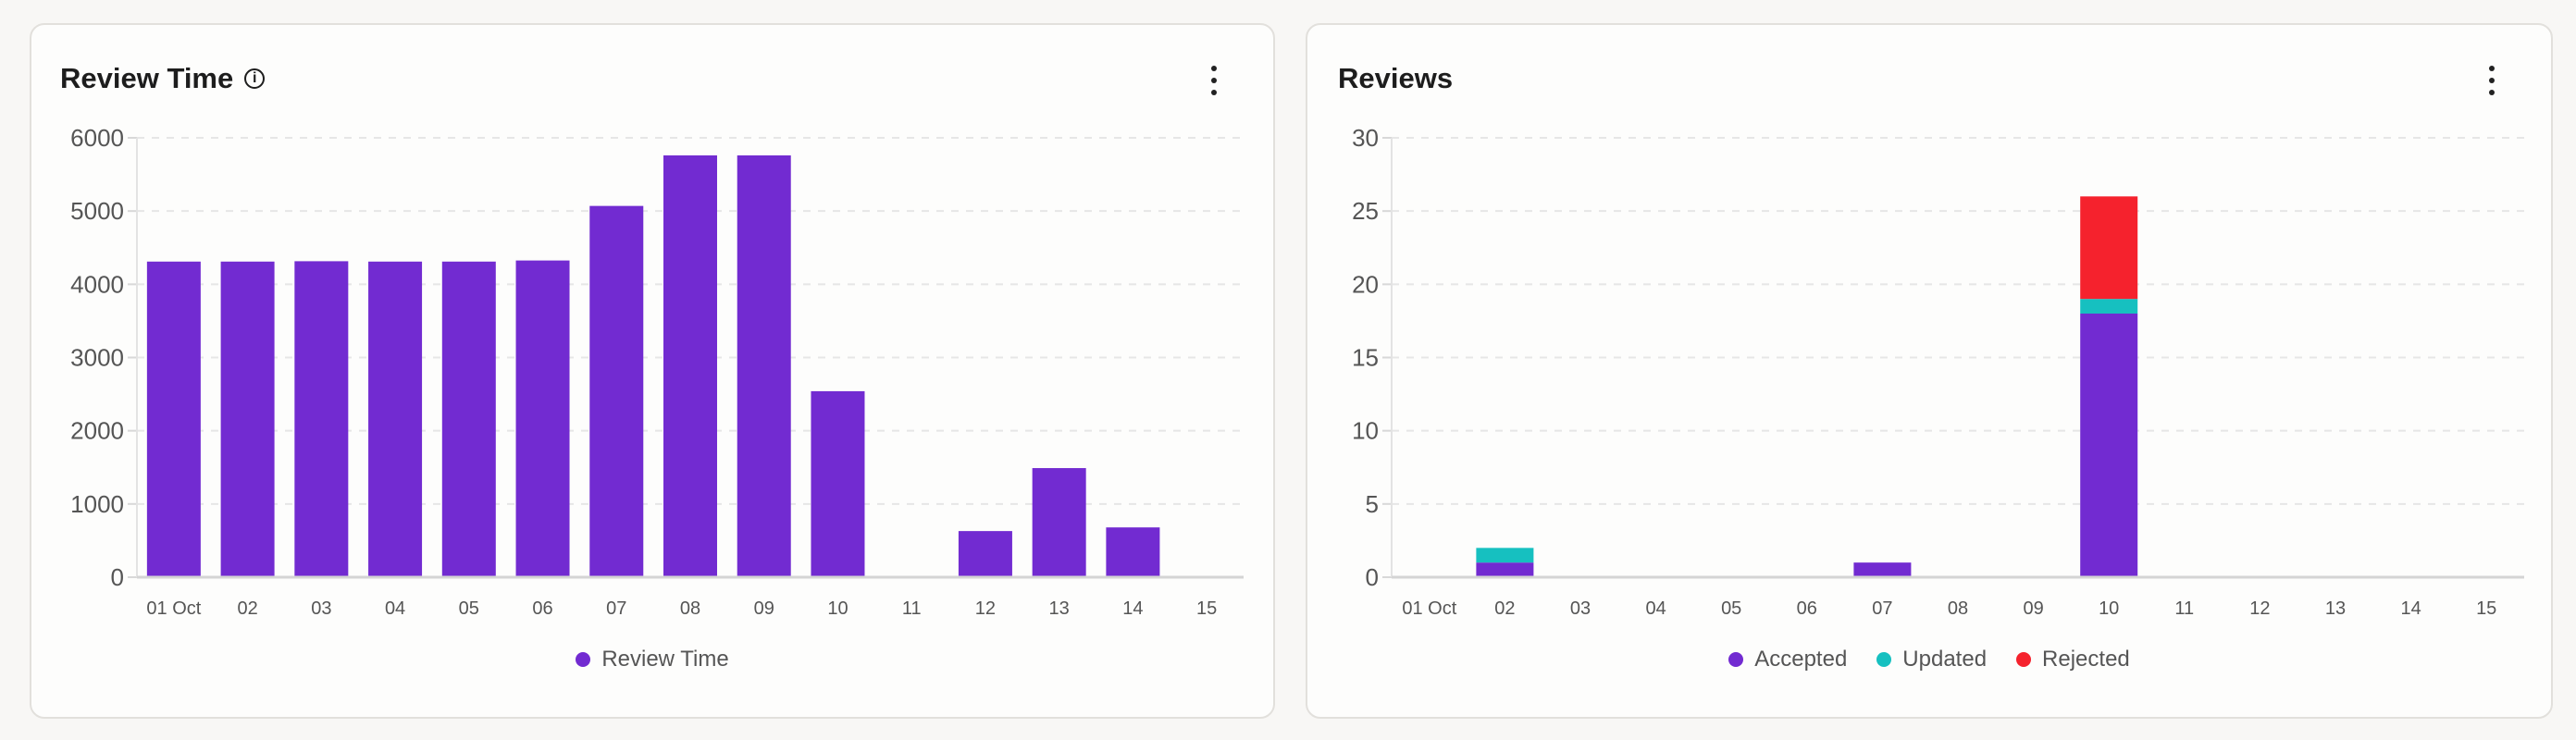 Image resolution: width=2576 pixels, height=740 pixels. Describe the element at coordinates (1365, 431) in the screenshot. I see `y-tick-label: 10` at that location.